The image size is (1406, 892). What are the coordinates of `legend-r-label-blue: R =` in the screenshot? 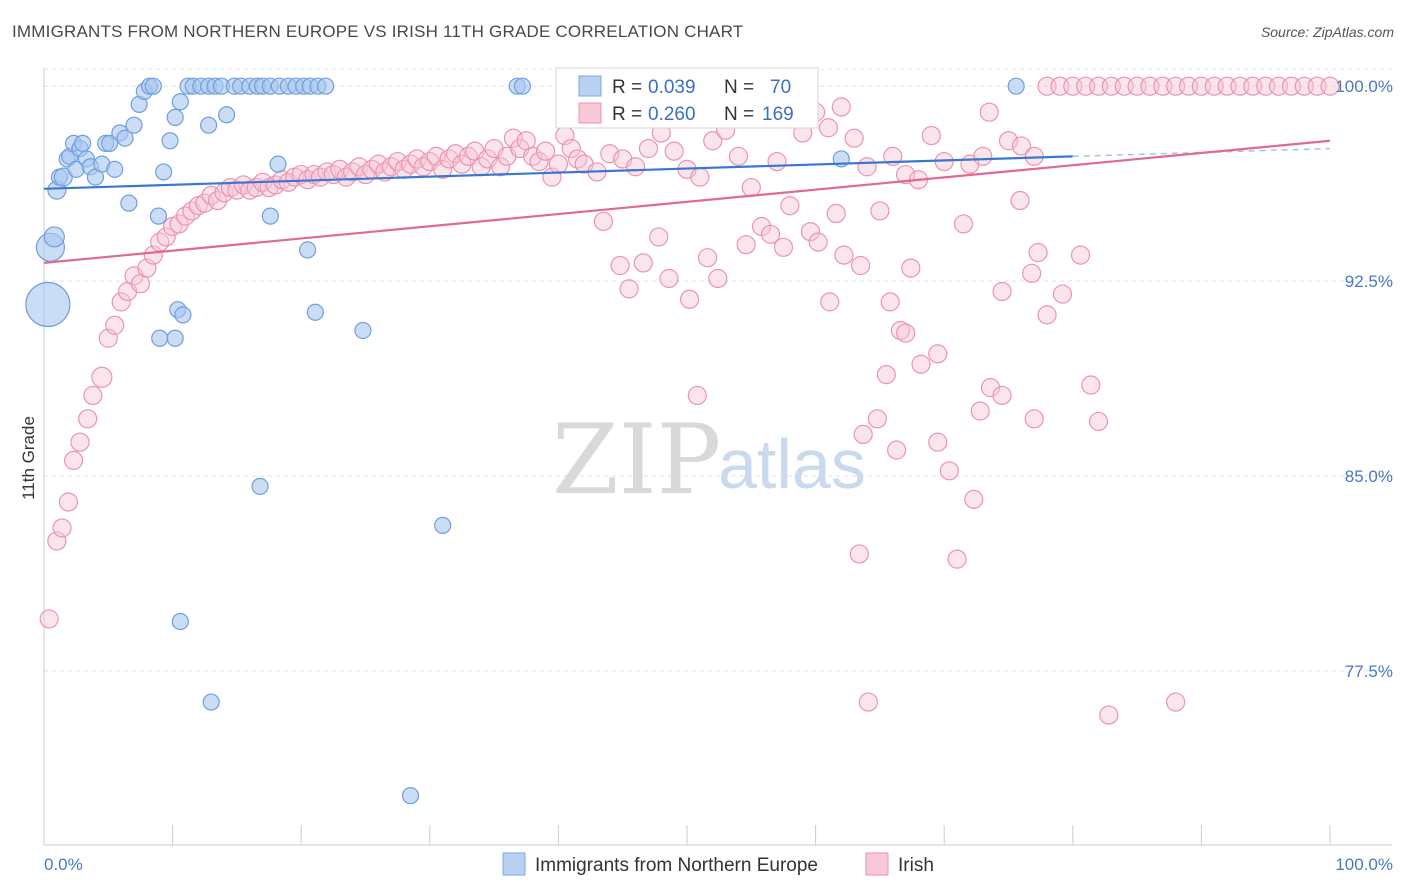 It's located at (627, 87).